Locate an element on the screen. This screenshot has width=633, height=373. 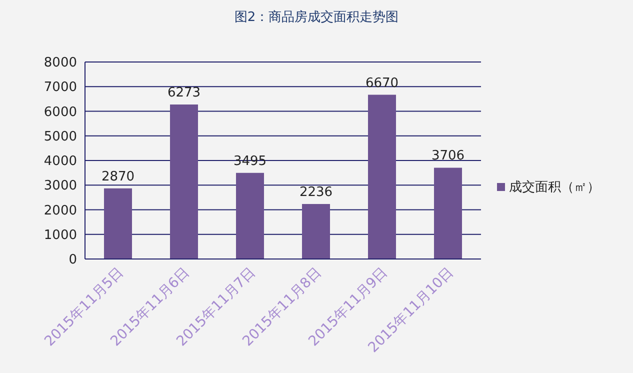
legend-label: 成交面积（㎡） is located at coordinates (554, 187).